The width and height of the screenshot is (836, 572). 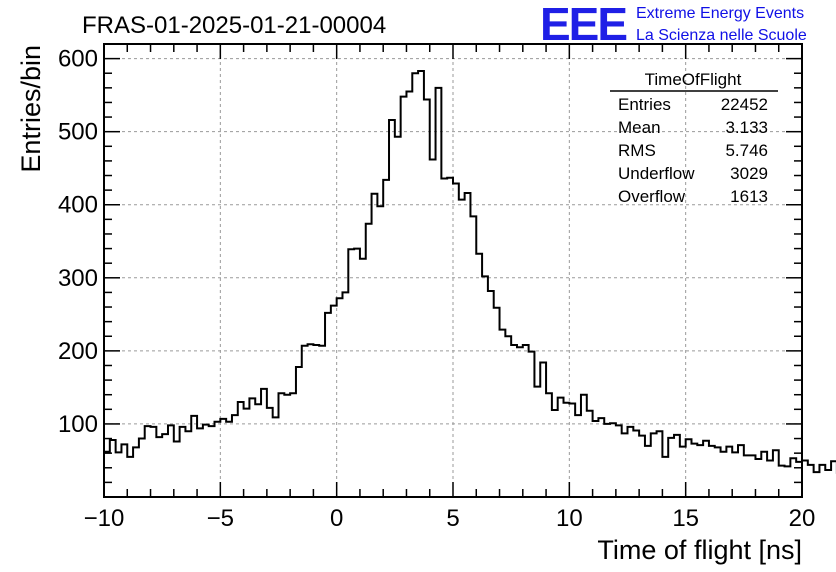 What do you see at coordinates (802, 518) in the screenshot?
I see `x-tick-label: 20` at bounding box center [802, 518].